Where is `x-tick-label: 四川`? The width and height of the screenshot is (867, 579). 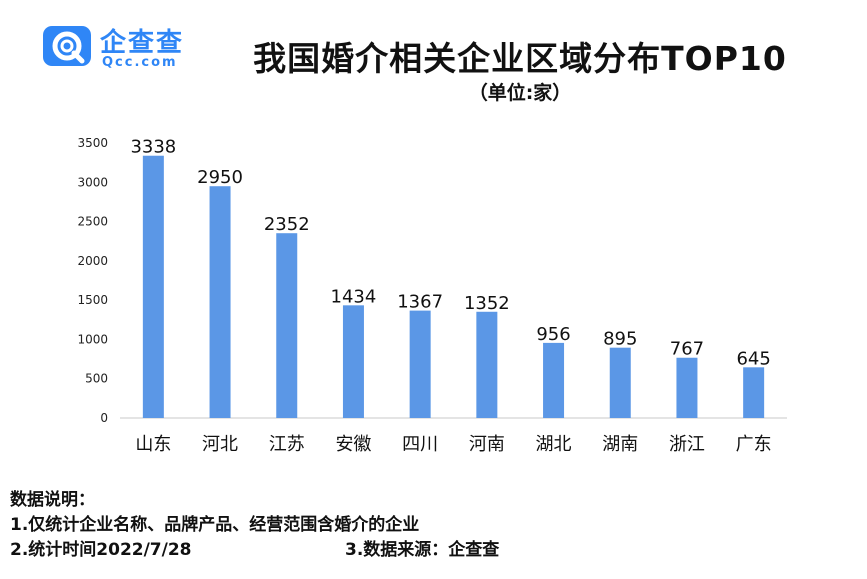
x-tick-label: 四川 is located at coordinates (420, 444).